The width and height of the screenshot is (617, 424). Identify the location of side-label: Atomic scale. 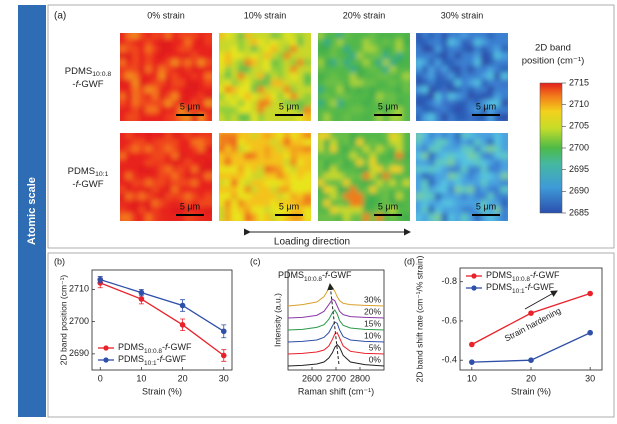
(32, 211).